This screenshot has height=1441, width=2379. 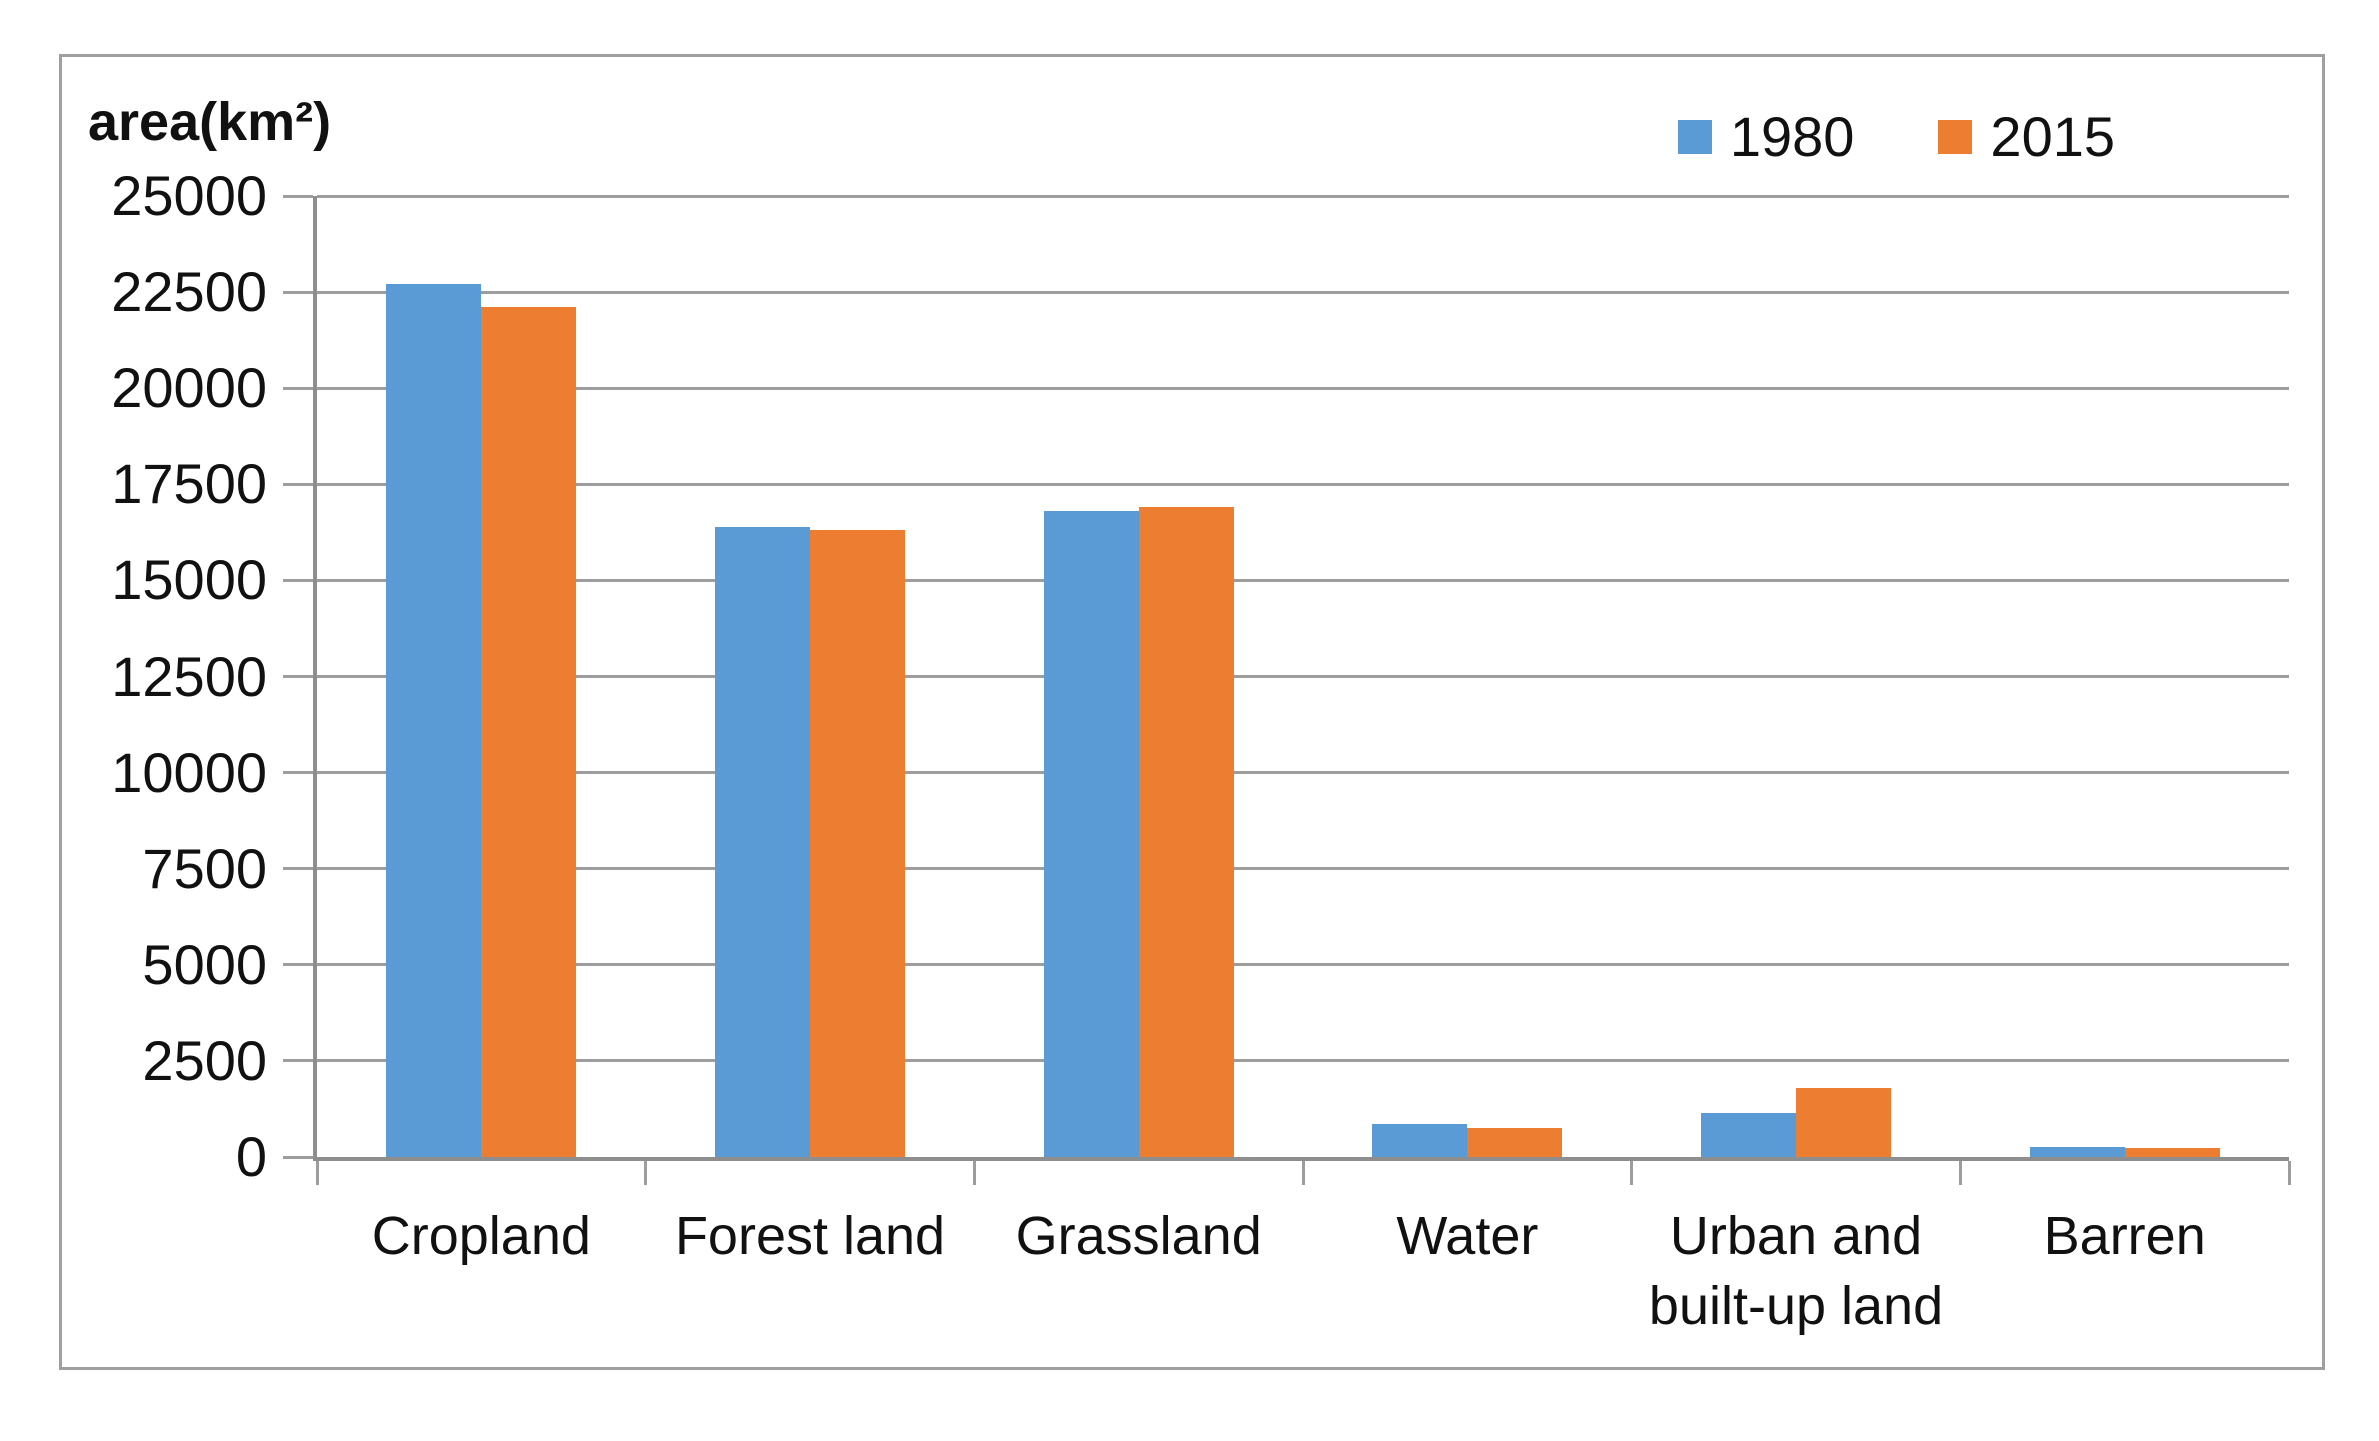 What do you see at coordinates (189, 676) in the screenshot?
I see `y-tick-label: 12500` at bounding box center [189, 676].